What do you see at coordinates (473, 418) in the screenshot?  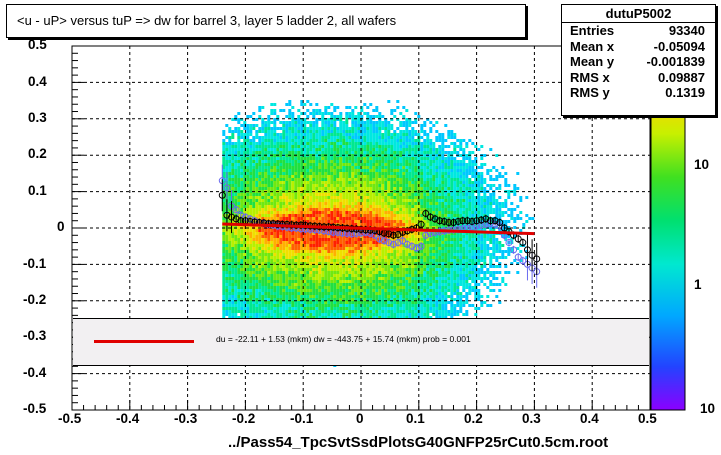 I see `x-tick-label: 0.2` at bounding box center [473, 418].